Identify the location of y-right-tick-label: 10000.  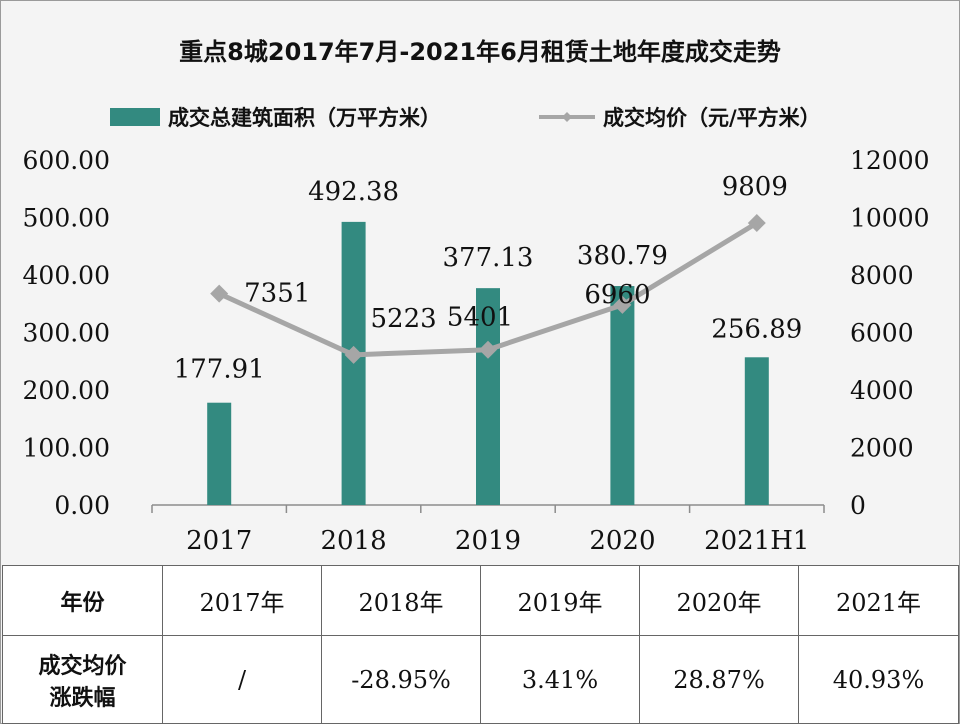
(890, 218).